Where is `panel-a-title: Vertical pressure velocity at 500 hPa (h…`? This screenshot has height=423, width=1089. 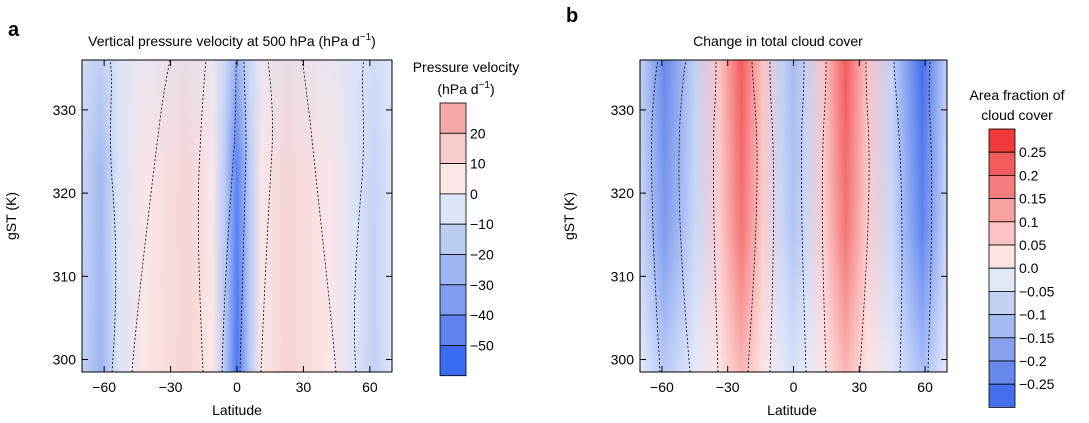
panel-a-title: Vertical pressure velocity at 500 hPa (h… is located at coordinates (232, 40).